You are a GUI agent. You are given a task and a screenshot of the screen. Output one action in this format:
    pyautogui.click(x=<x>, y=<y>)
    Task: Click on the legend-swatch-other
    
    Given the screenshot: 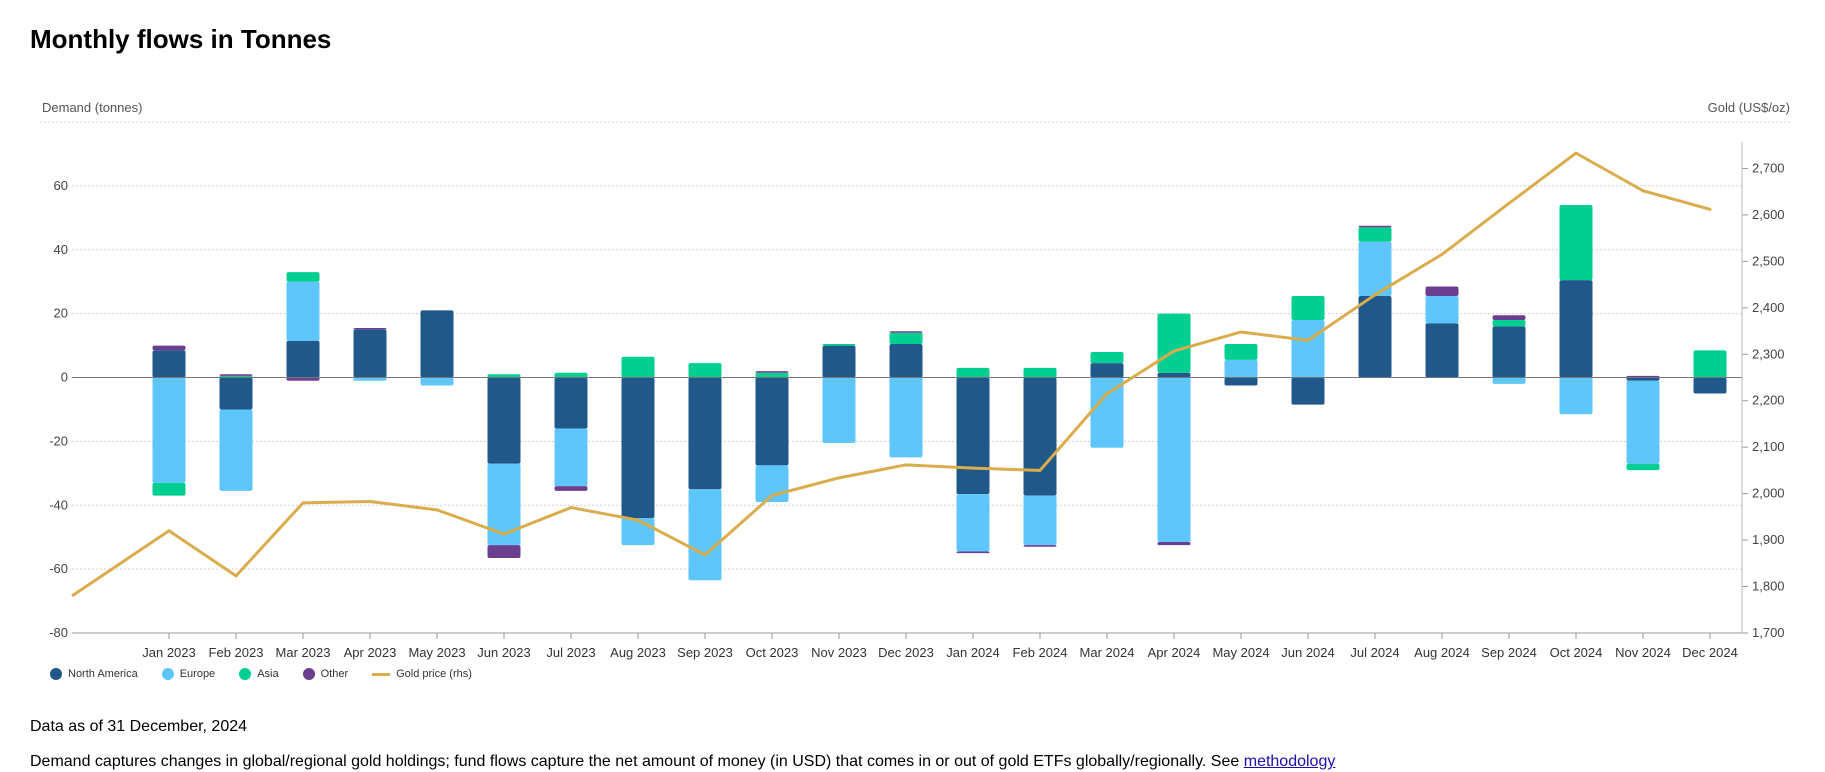 What is the action you would take?
    pyautogui.click(x=308, y=674)
    